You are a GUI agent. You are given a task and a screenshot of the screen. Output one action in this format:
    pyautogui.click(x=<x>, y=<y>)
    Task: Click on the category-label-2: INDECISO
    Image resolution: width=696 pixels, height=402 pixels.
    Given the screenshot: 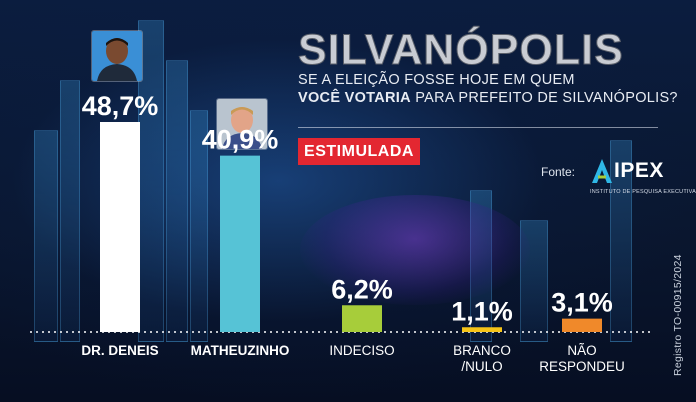 What is the action you would take?
    pyautogui.click(x=361, y=350)
    